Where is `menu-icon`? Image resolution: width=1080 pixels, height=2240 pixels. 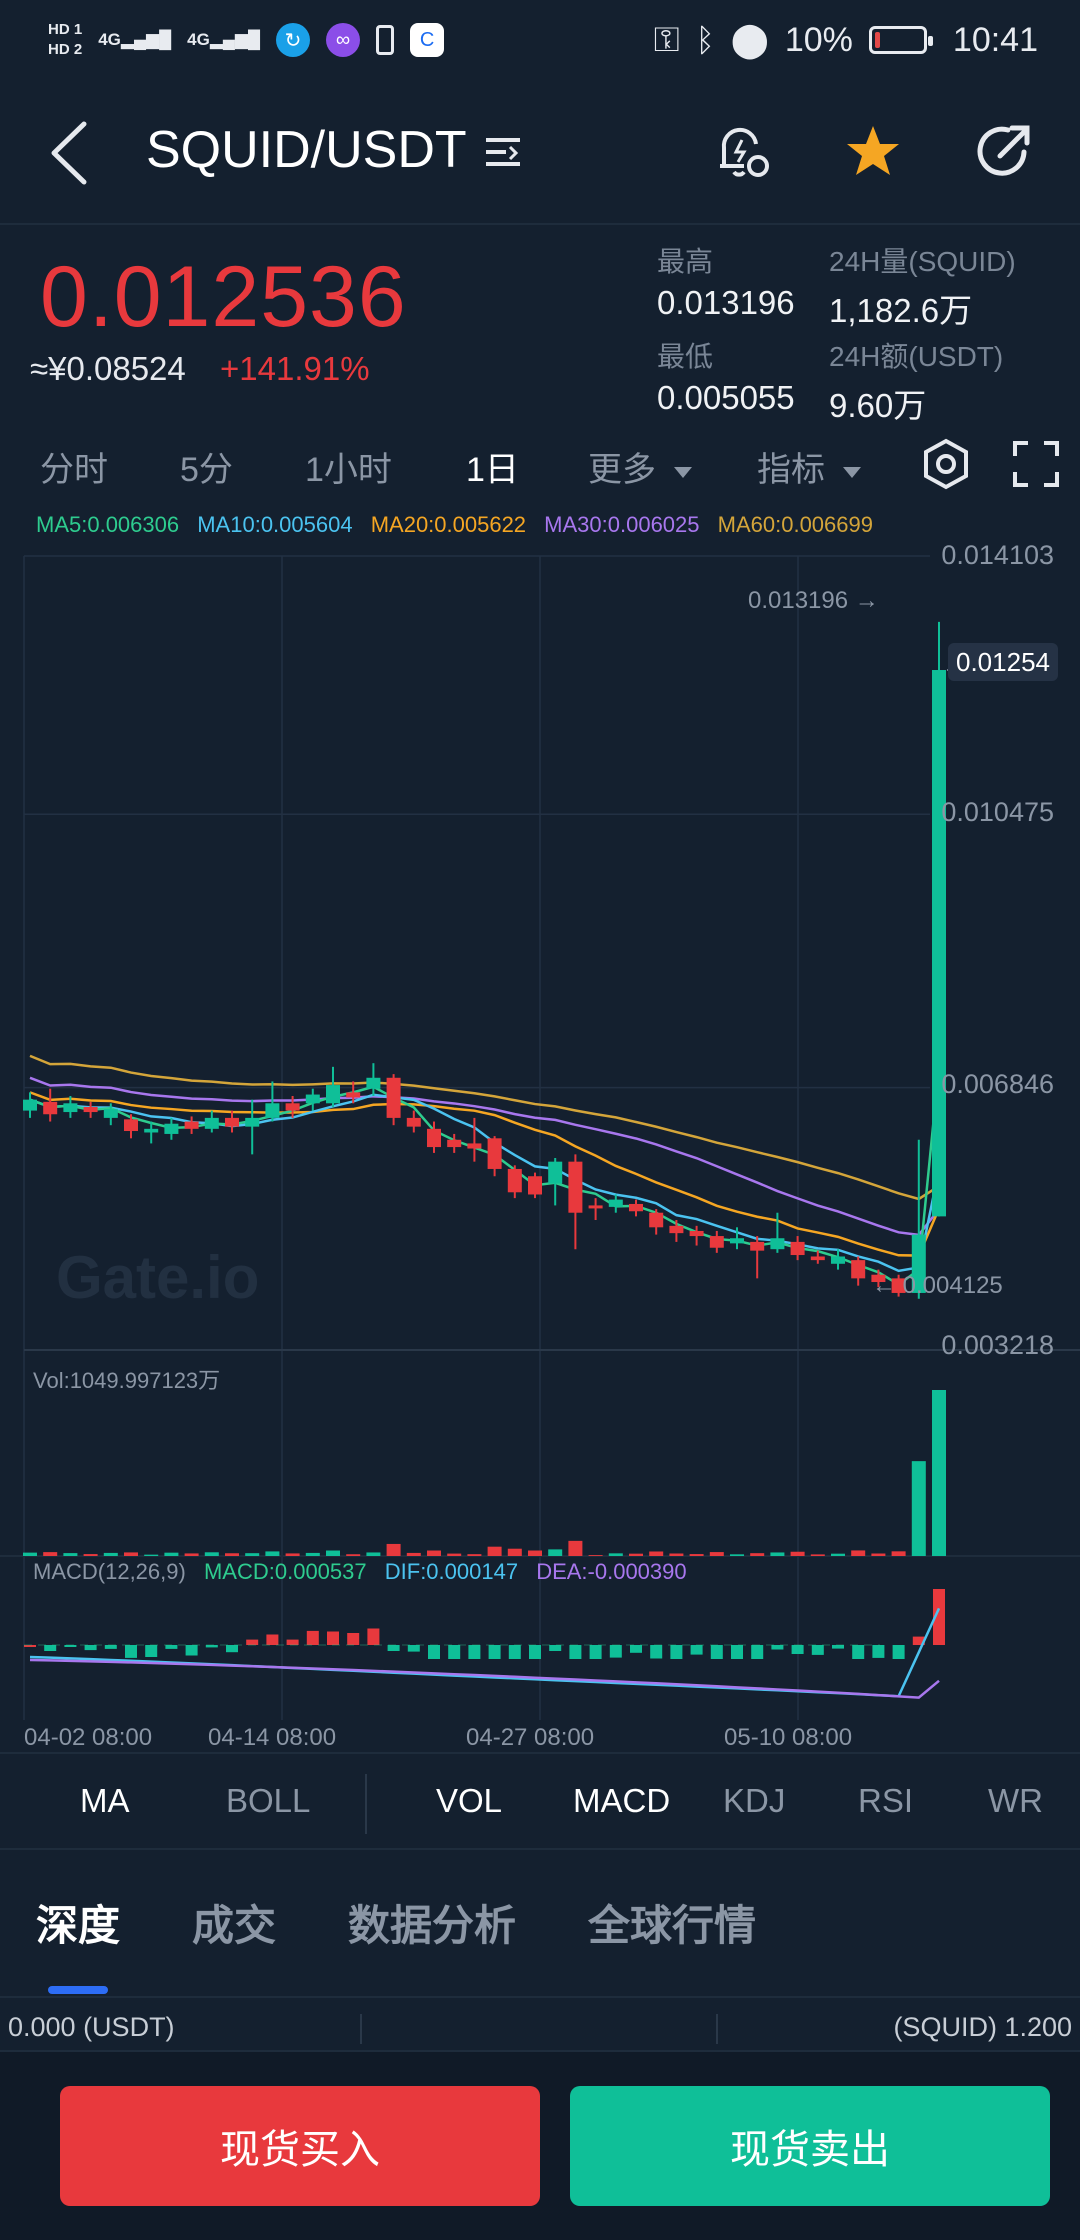
menu-icon is located at coordinates (504, 152).